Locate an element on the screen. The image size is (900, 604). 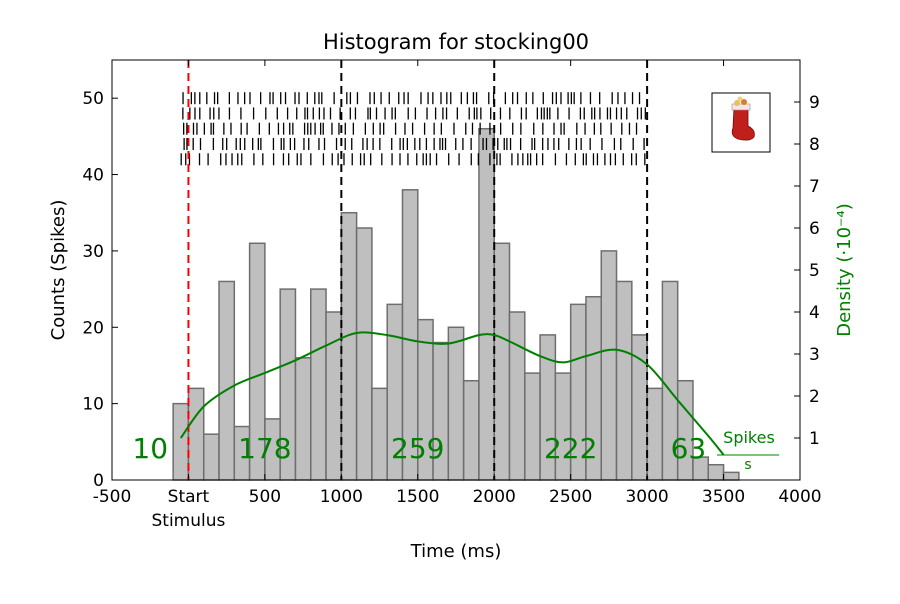
y-axis-label: Counts (Spikes) is located at coordinates (58, 270).